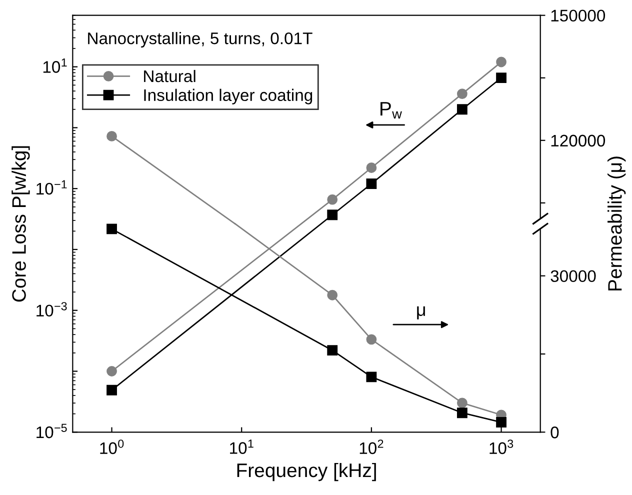 The image size is (632, 495). I want to click on annotation: P$_{w}$, so click(391, 110).